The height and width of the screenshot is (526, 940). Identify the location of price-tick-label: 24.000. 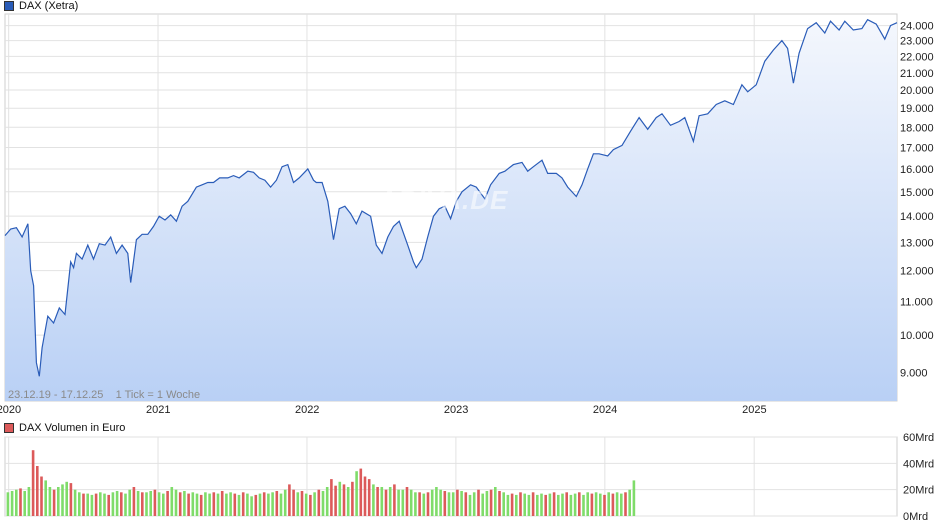
(917, 27).